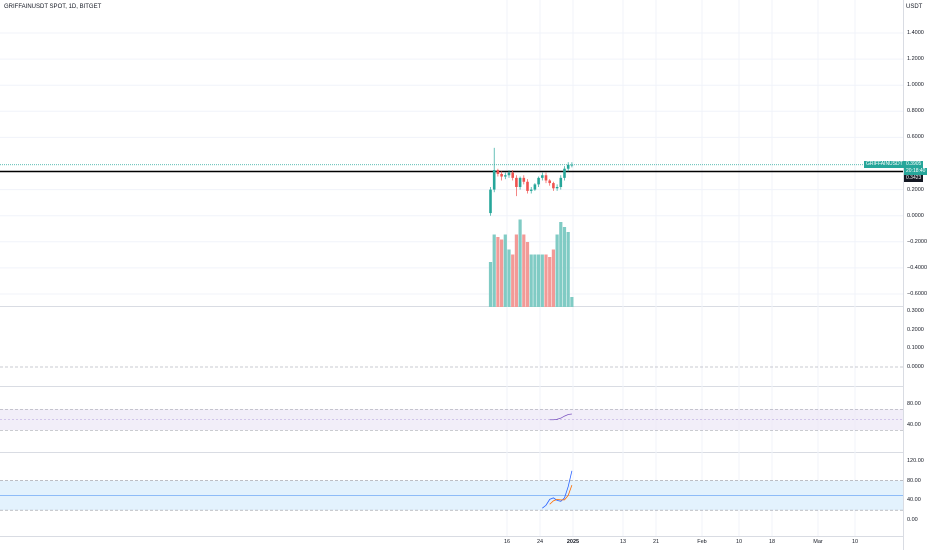 Image resolution: width=932 pixels, height=551 pixels. Describe the element at coordinates (560, 417) in the screenshot. I see `rsi-line` at that location.